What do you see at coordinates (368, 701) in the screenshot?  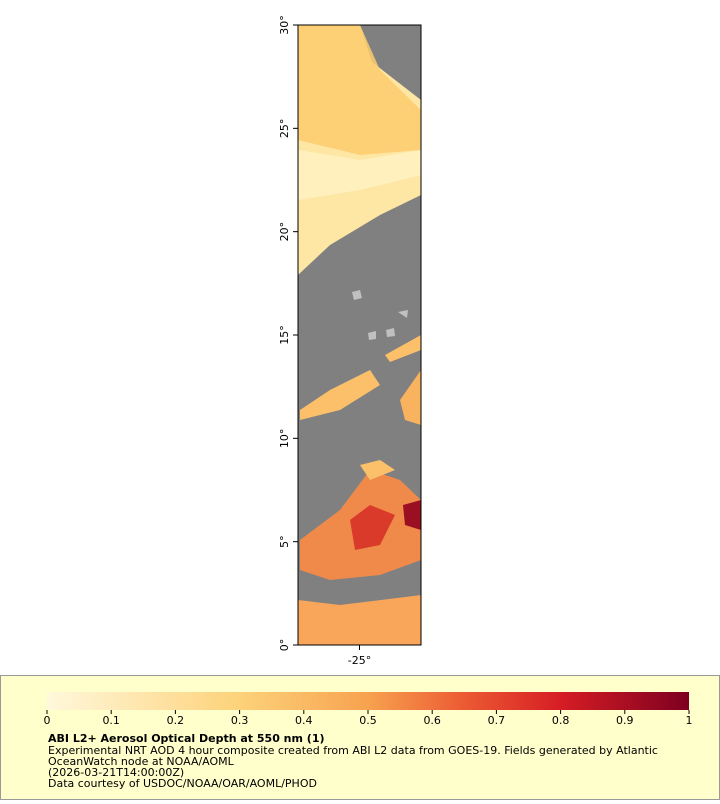 I see `colorbar` at bounding box center [368, 701].